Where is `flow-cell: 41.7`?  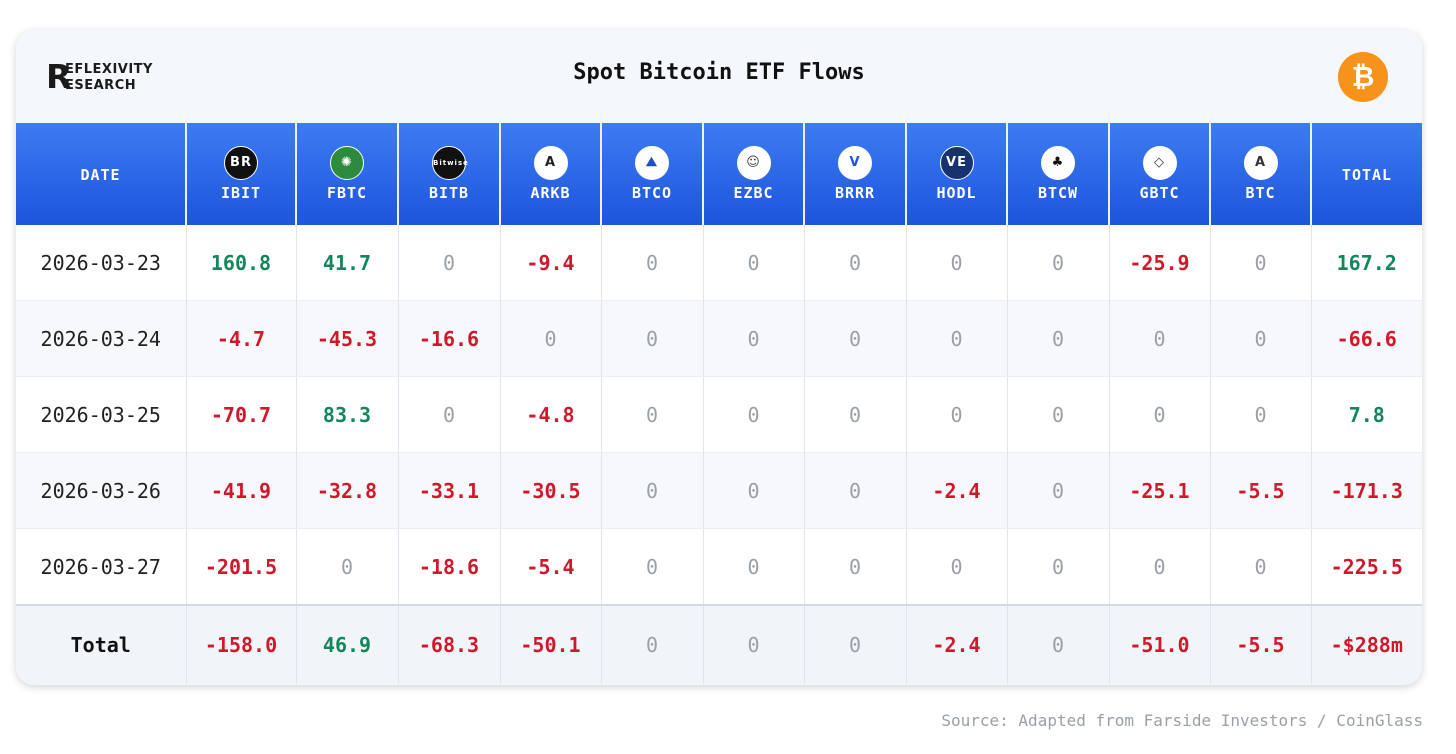
flow-cell: 41.7 is located at coordinates (347, 263).